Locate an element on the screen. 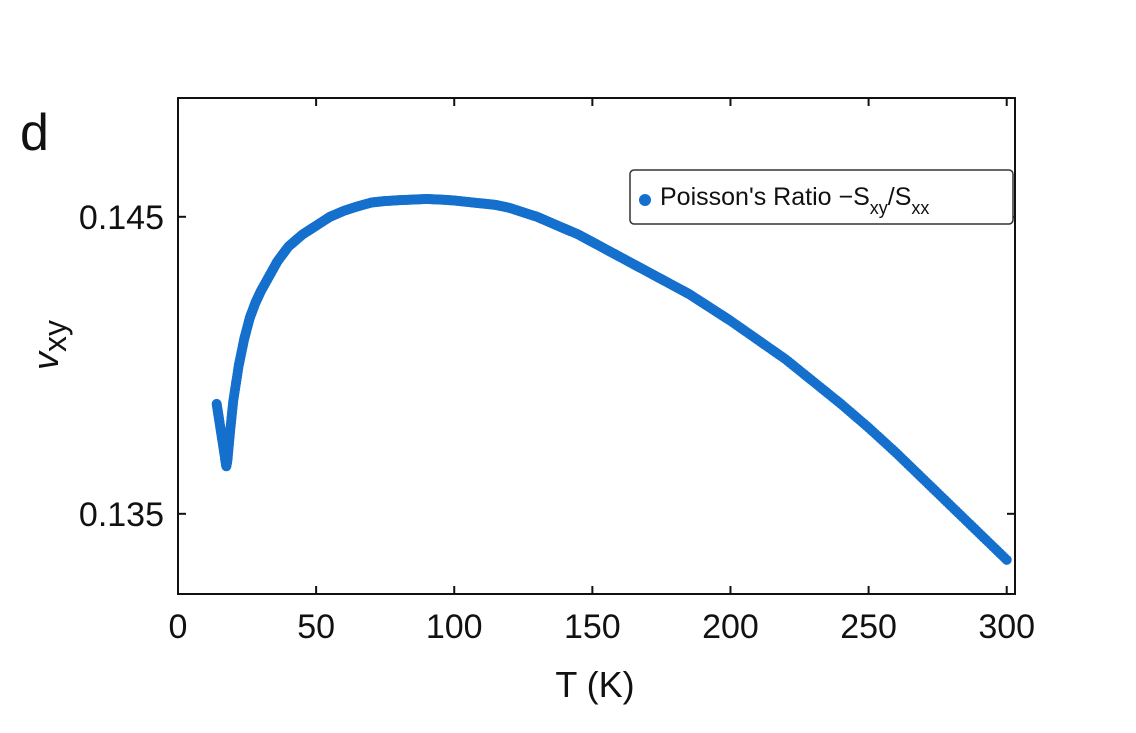  x-tick-label: 50 is located at coordinates (316, 627).